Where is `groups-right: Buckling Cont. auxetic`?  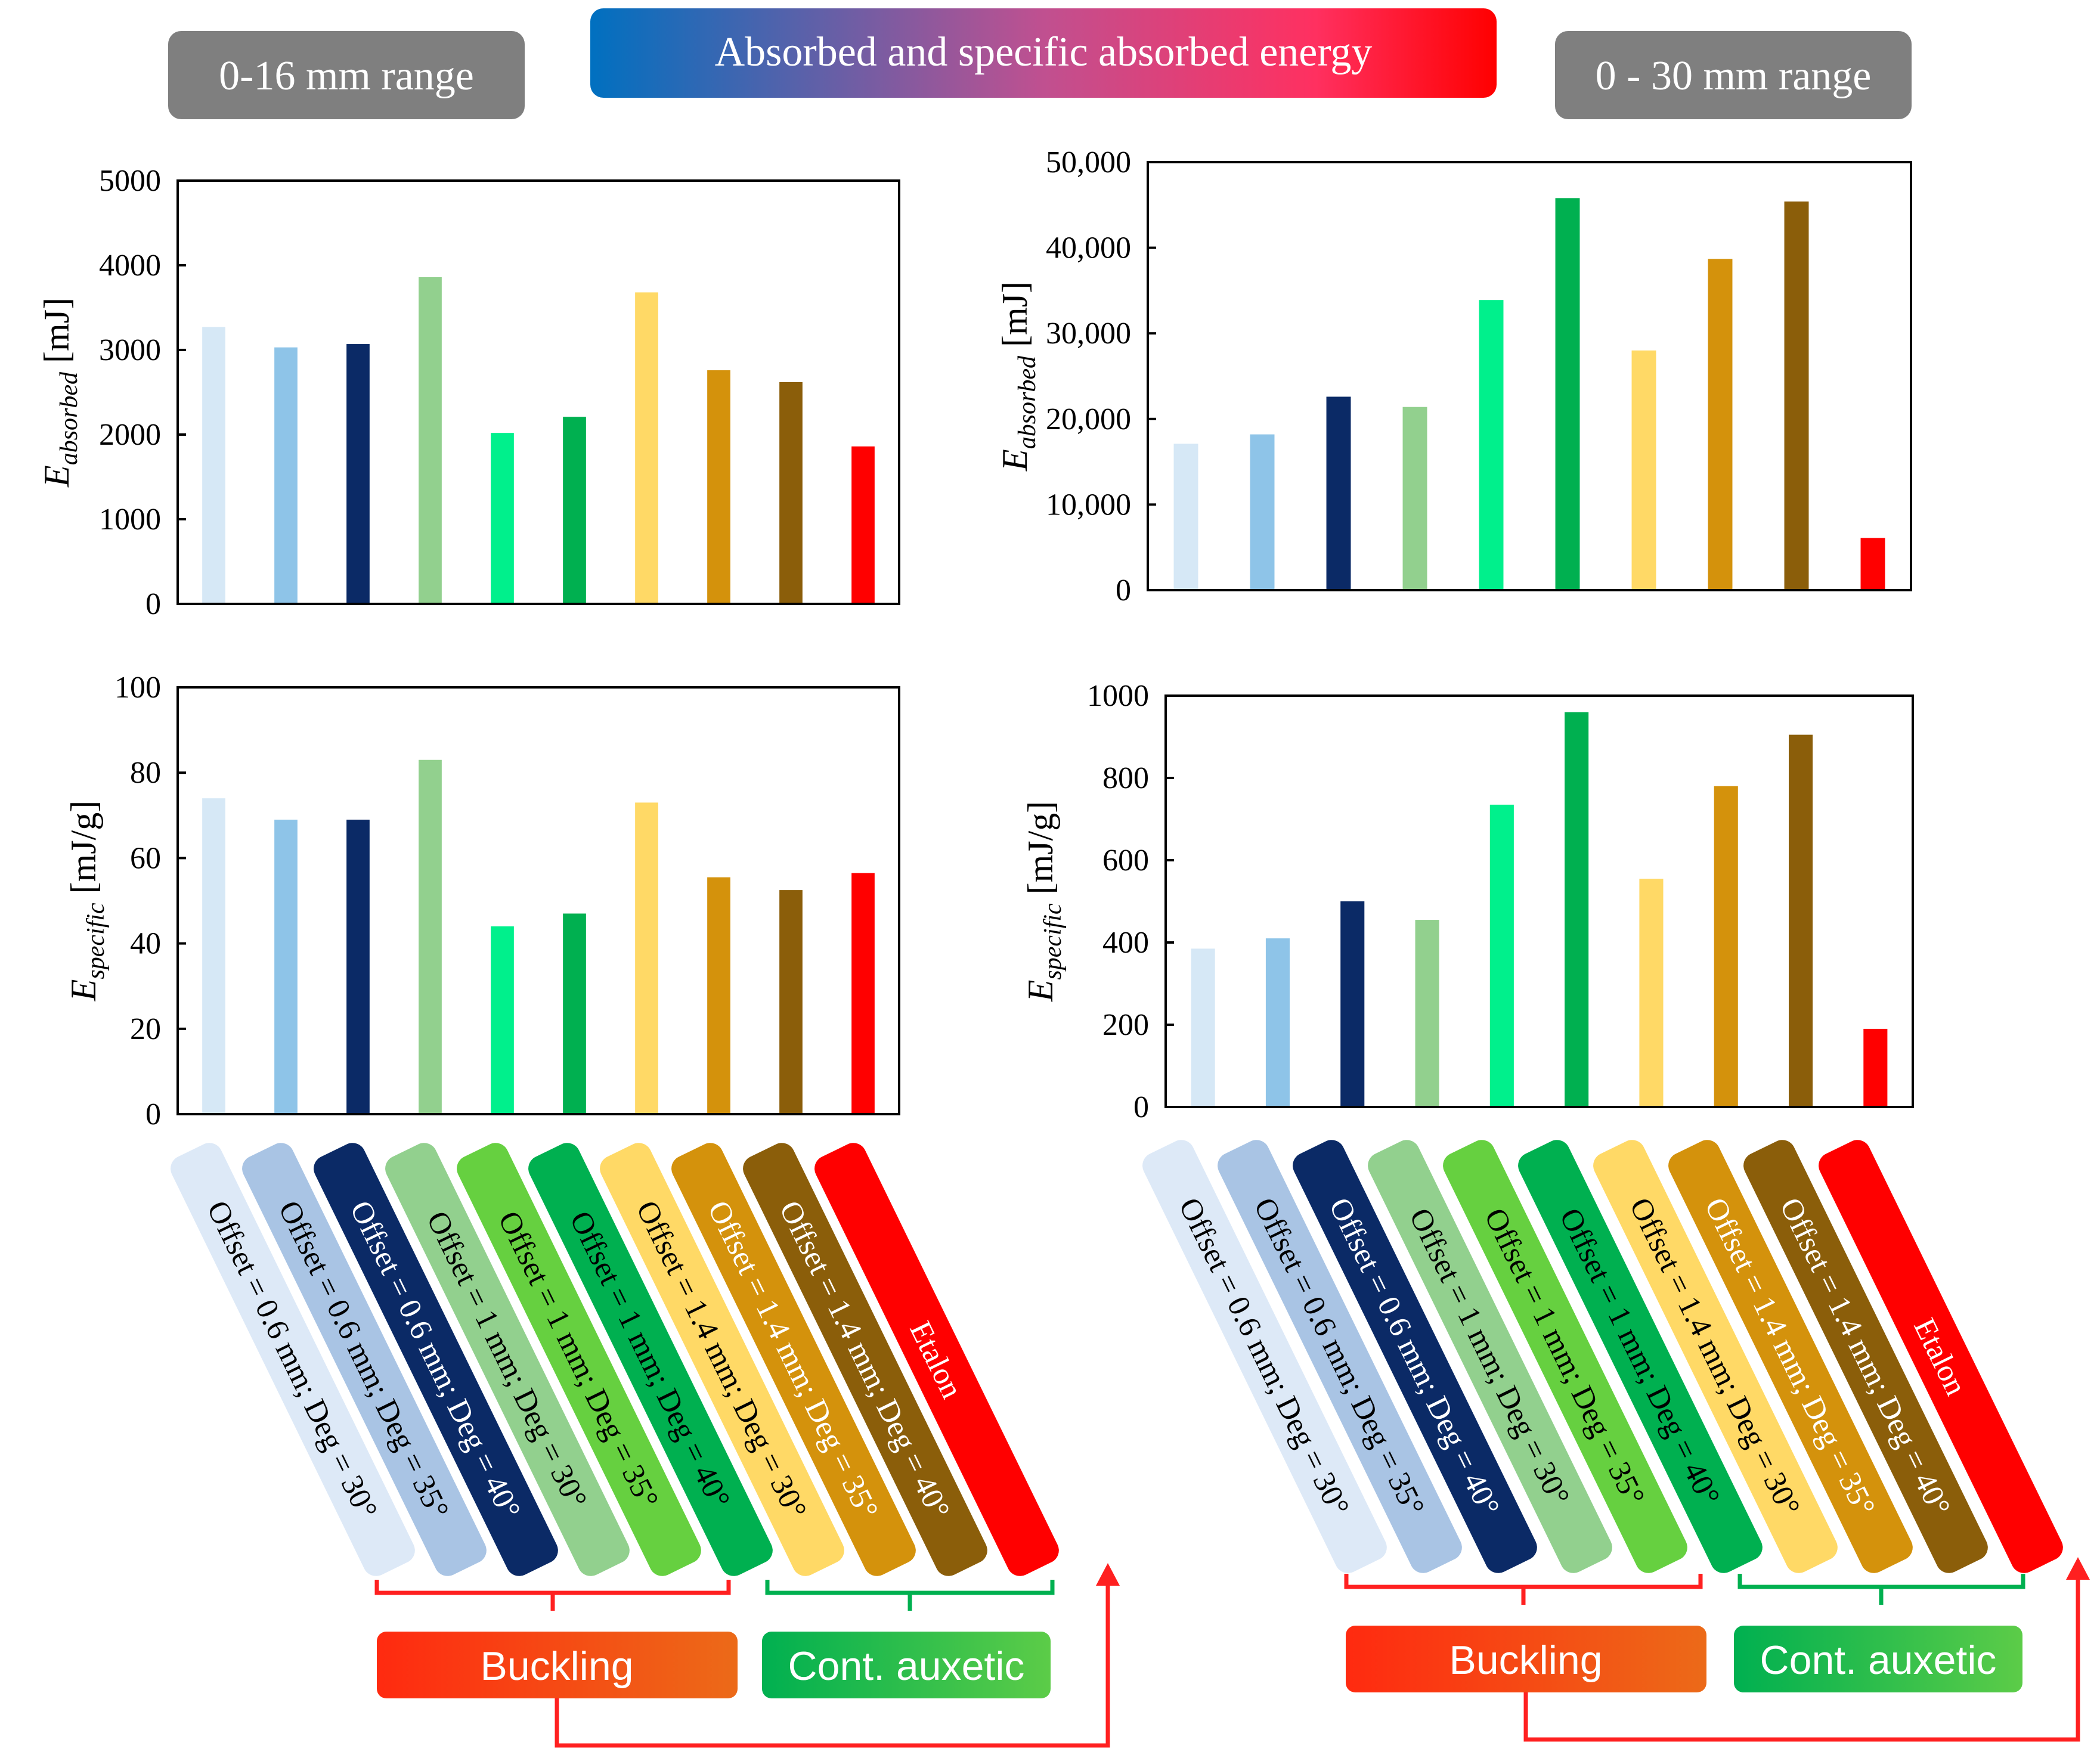 groups-right: Buckling Cont. auxetic is located at coordinates (1717, 1649).